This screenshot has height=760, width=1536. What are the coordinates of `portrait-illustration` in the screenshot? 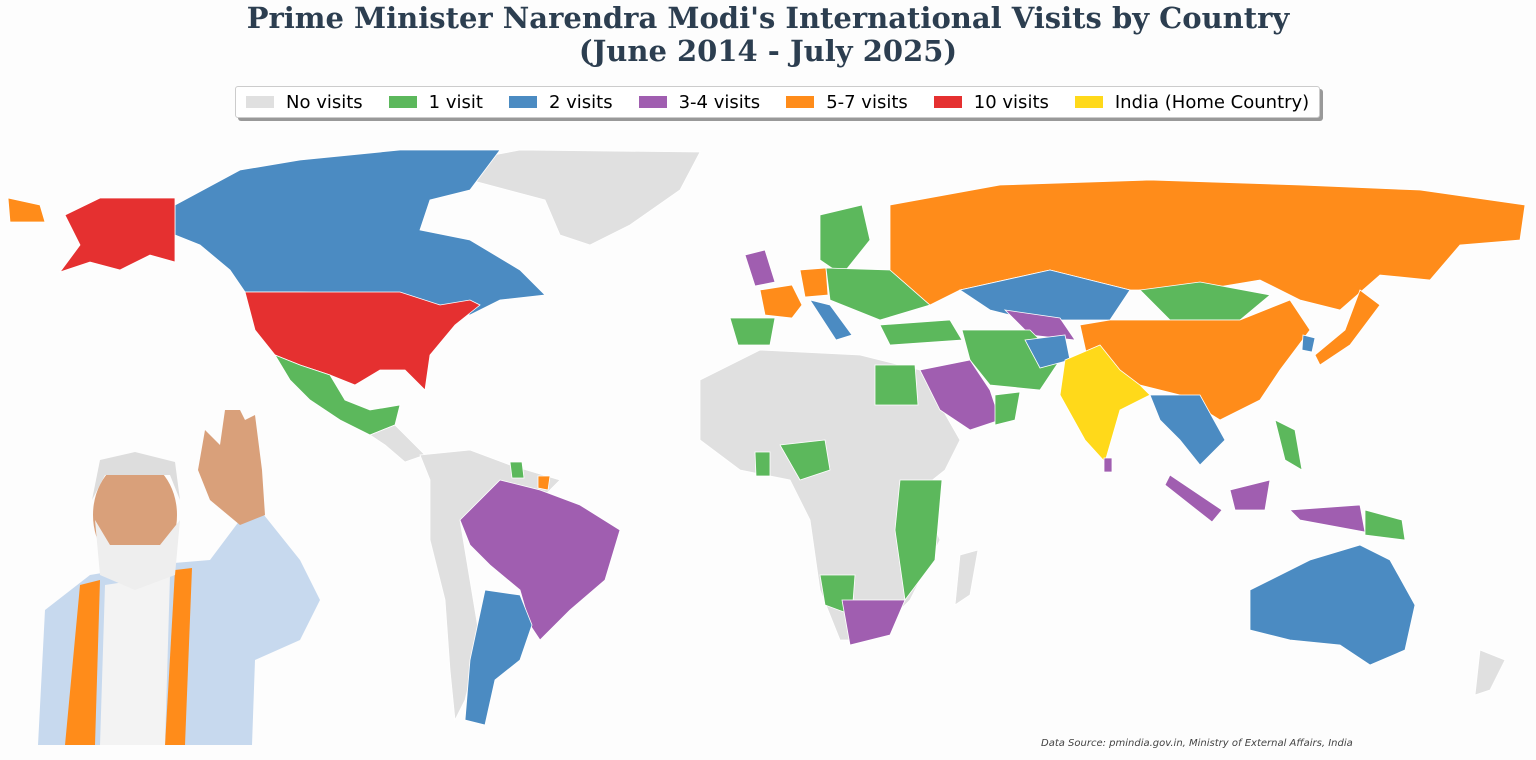 It's located at (179, 577).